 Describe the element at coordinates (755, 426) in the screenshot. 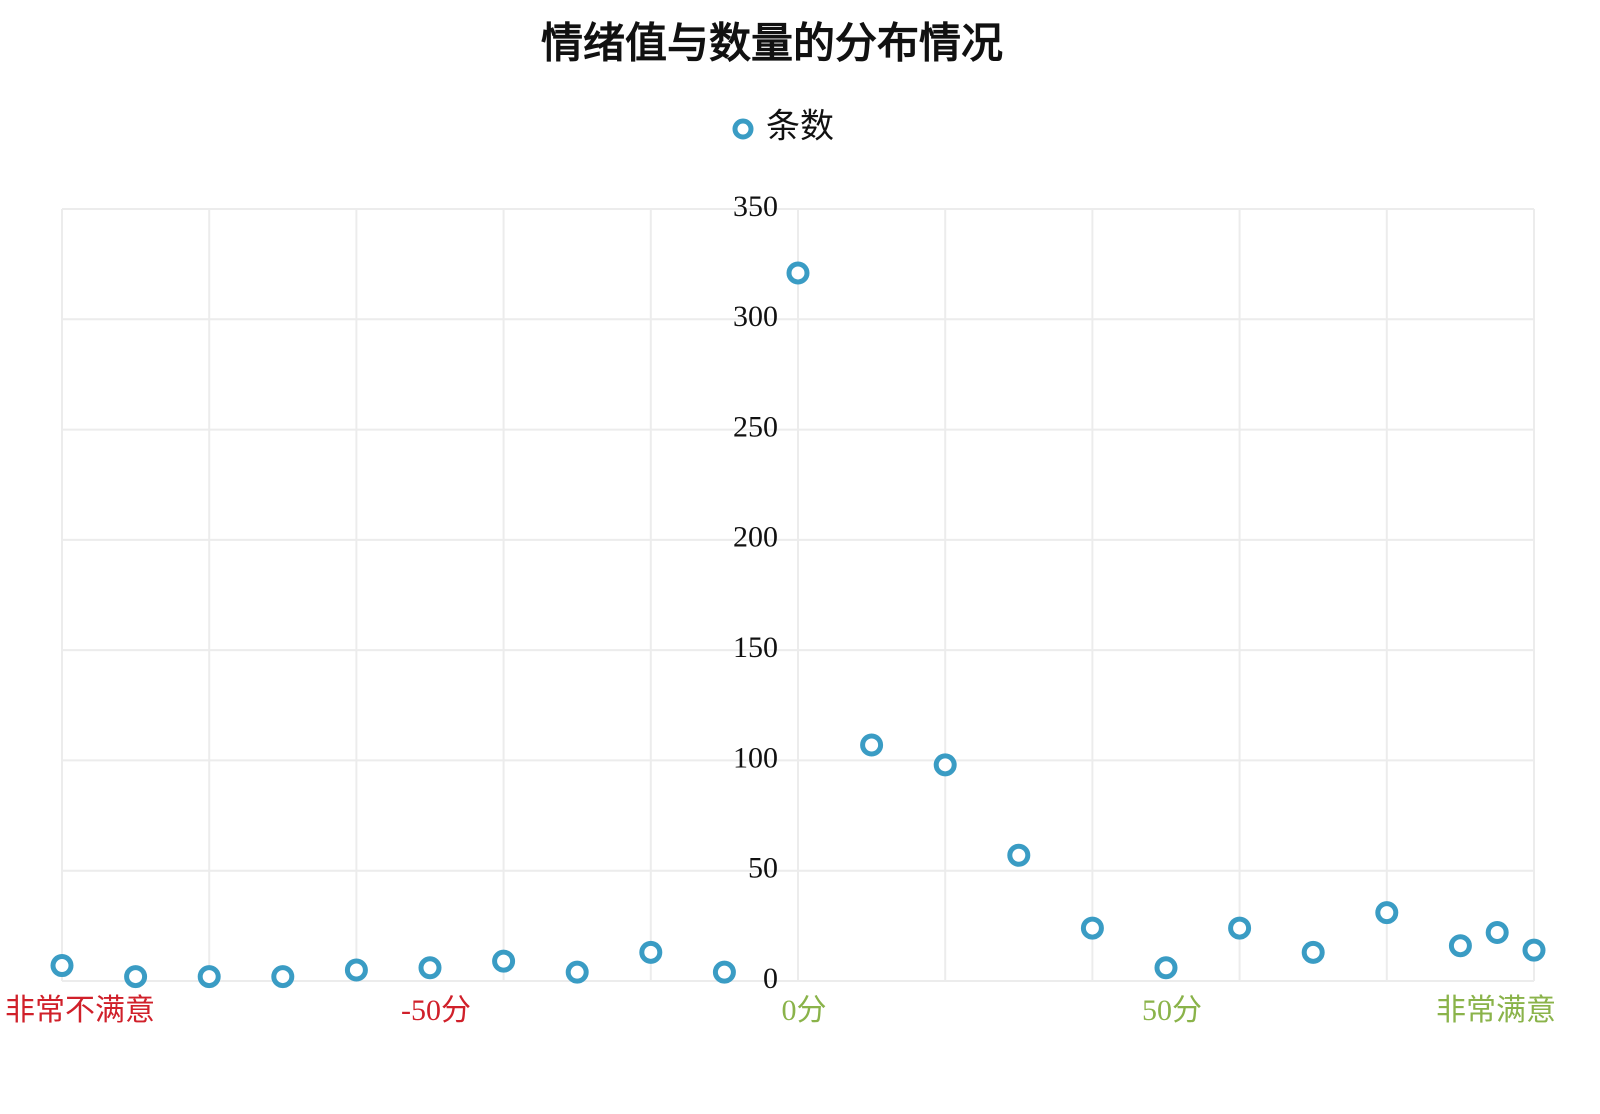

I see `y-tick-label: 250` at that location.